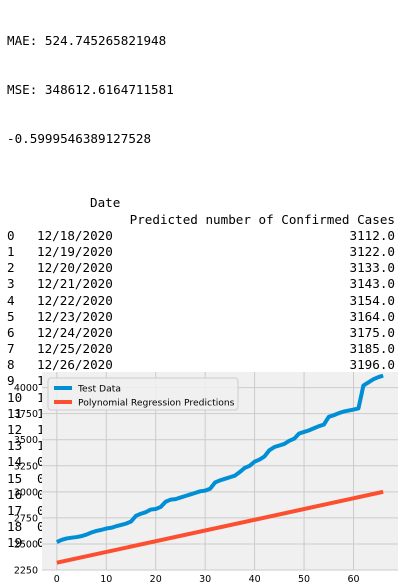  Describe the element at coordinates (203, 349) in the screenshot. I see `table-row: 7 12/25/2020 3185.0` at that location.